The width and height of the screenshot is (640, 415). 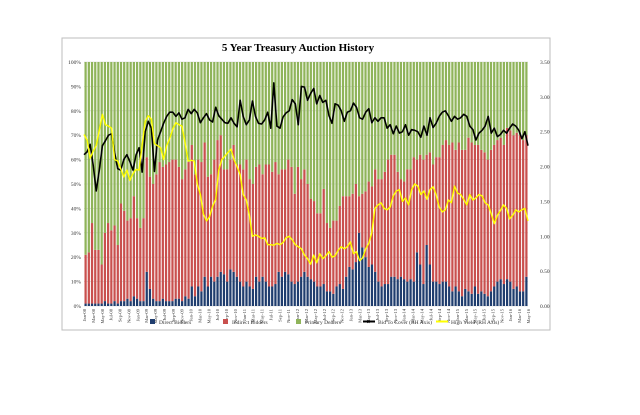 What do you see at coordinates (288, 315) in the screenshot?
I see `x-tick-label: Nov-11` at bounding box center [288, 315].